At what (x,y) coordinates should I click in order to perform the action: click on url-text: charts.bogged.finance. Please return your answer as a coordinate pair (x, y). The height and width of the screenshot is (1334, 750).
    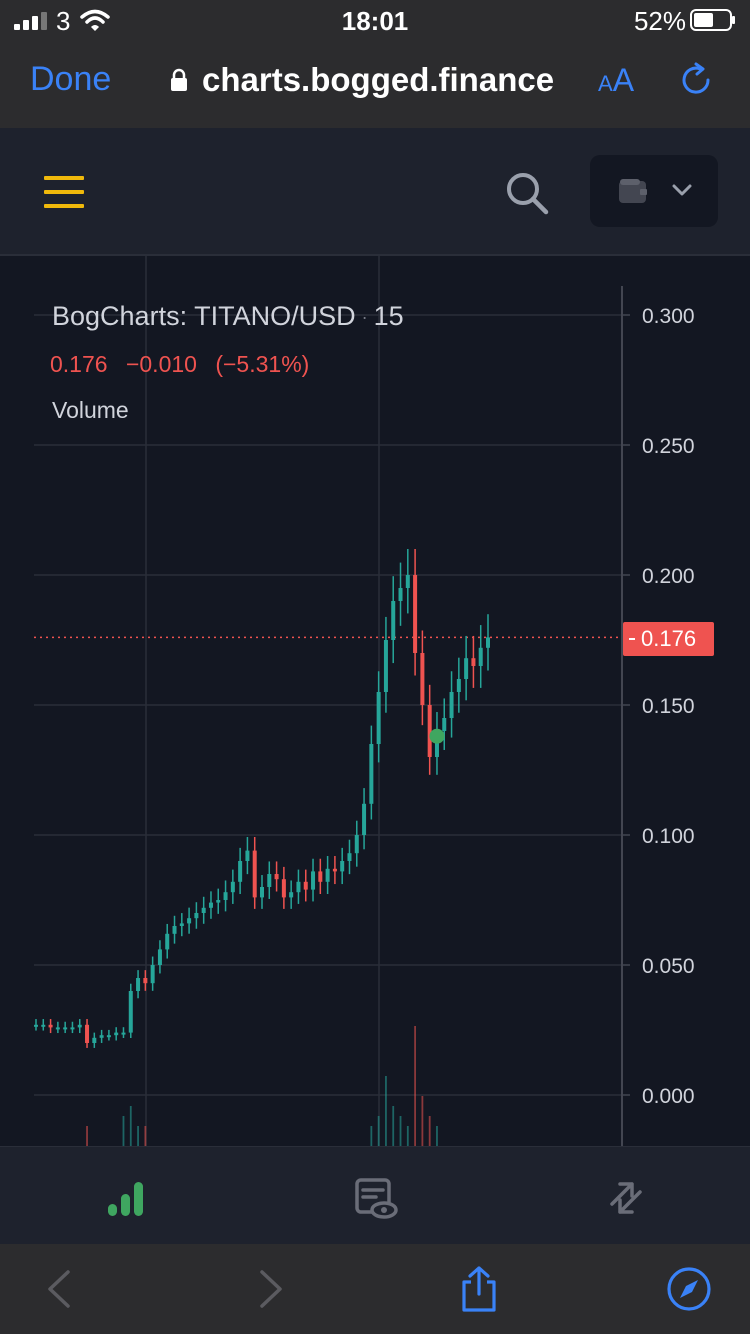
    Looking at the image, I should click on (378, 79).